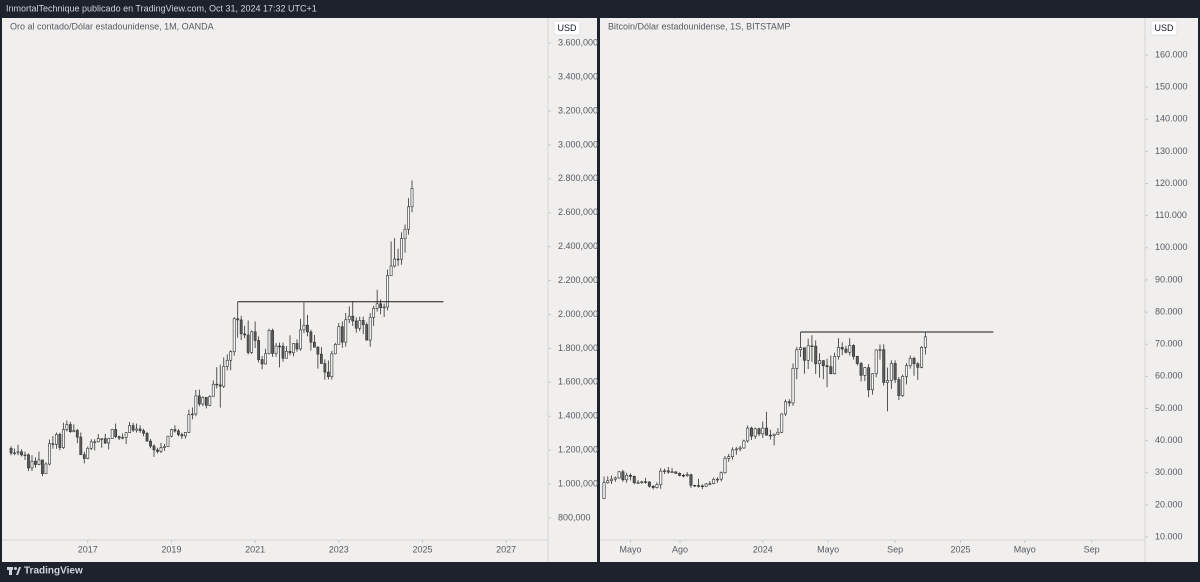 This screenshot has width=1200, height=582. Describe the element at coordinates (1169, 279) in the screenshot. I see `y-tick-label: 90.000` at that location.